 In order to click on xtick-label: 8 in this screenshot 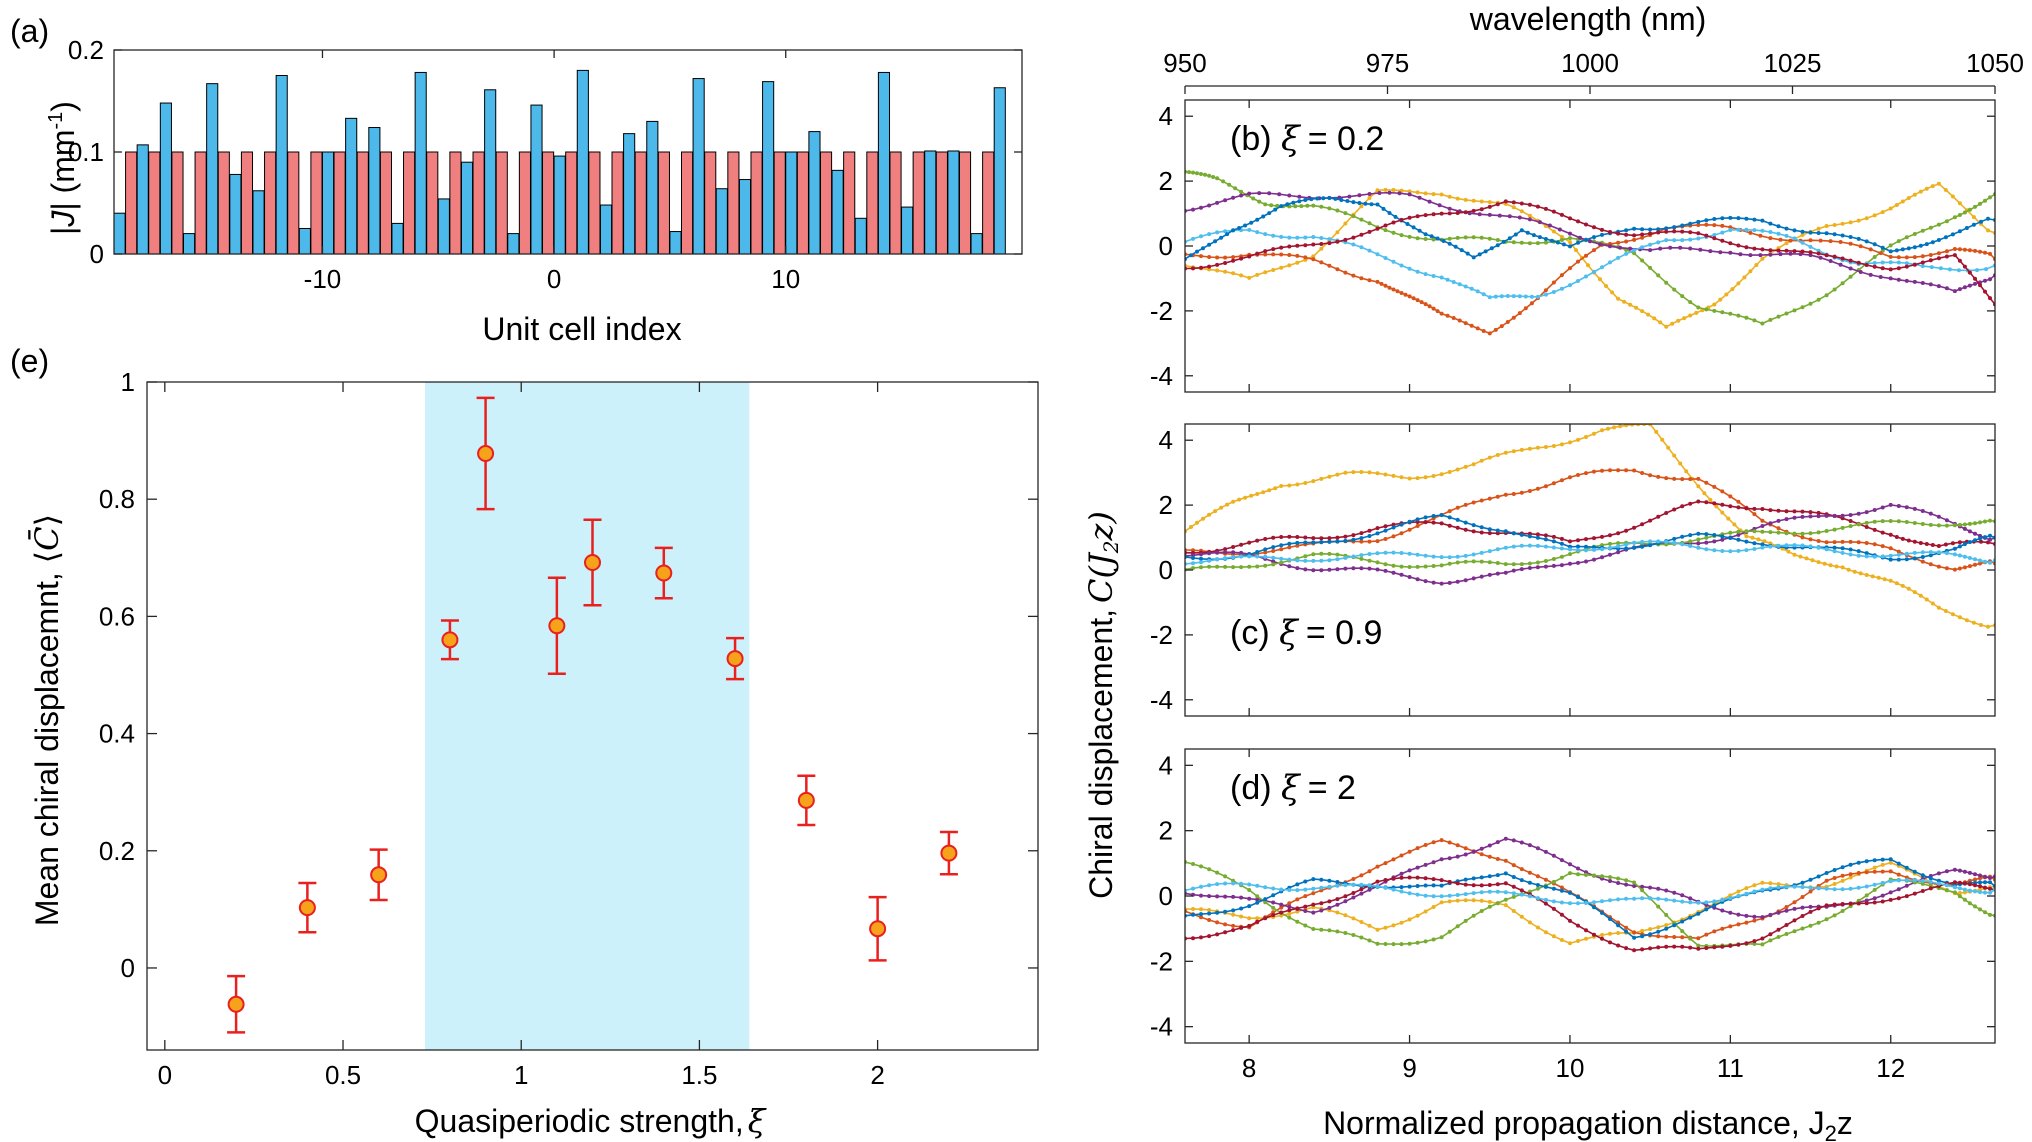, I will do `click(1249, 1068)`.